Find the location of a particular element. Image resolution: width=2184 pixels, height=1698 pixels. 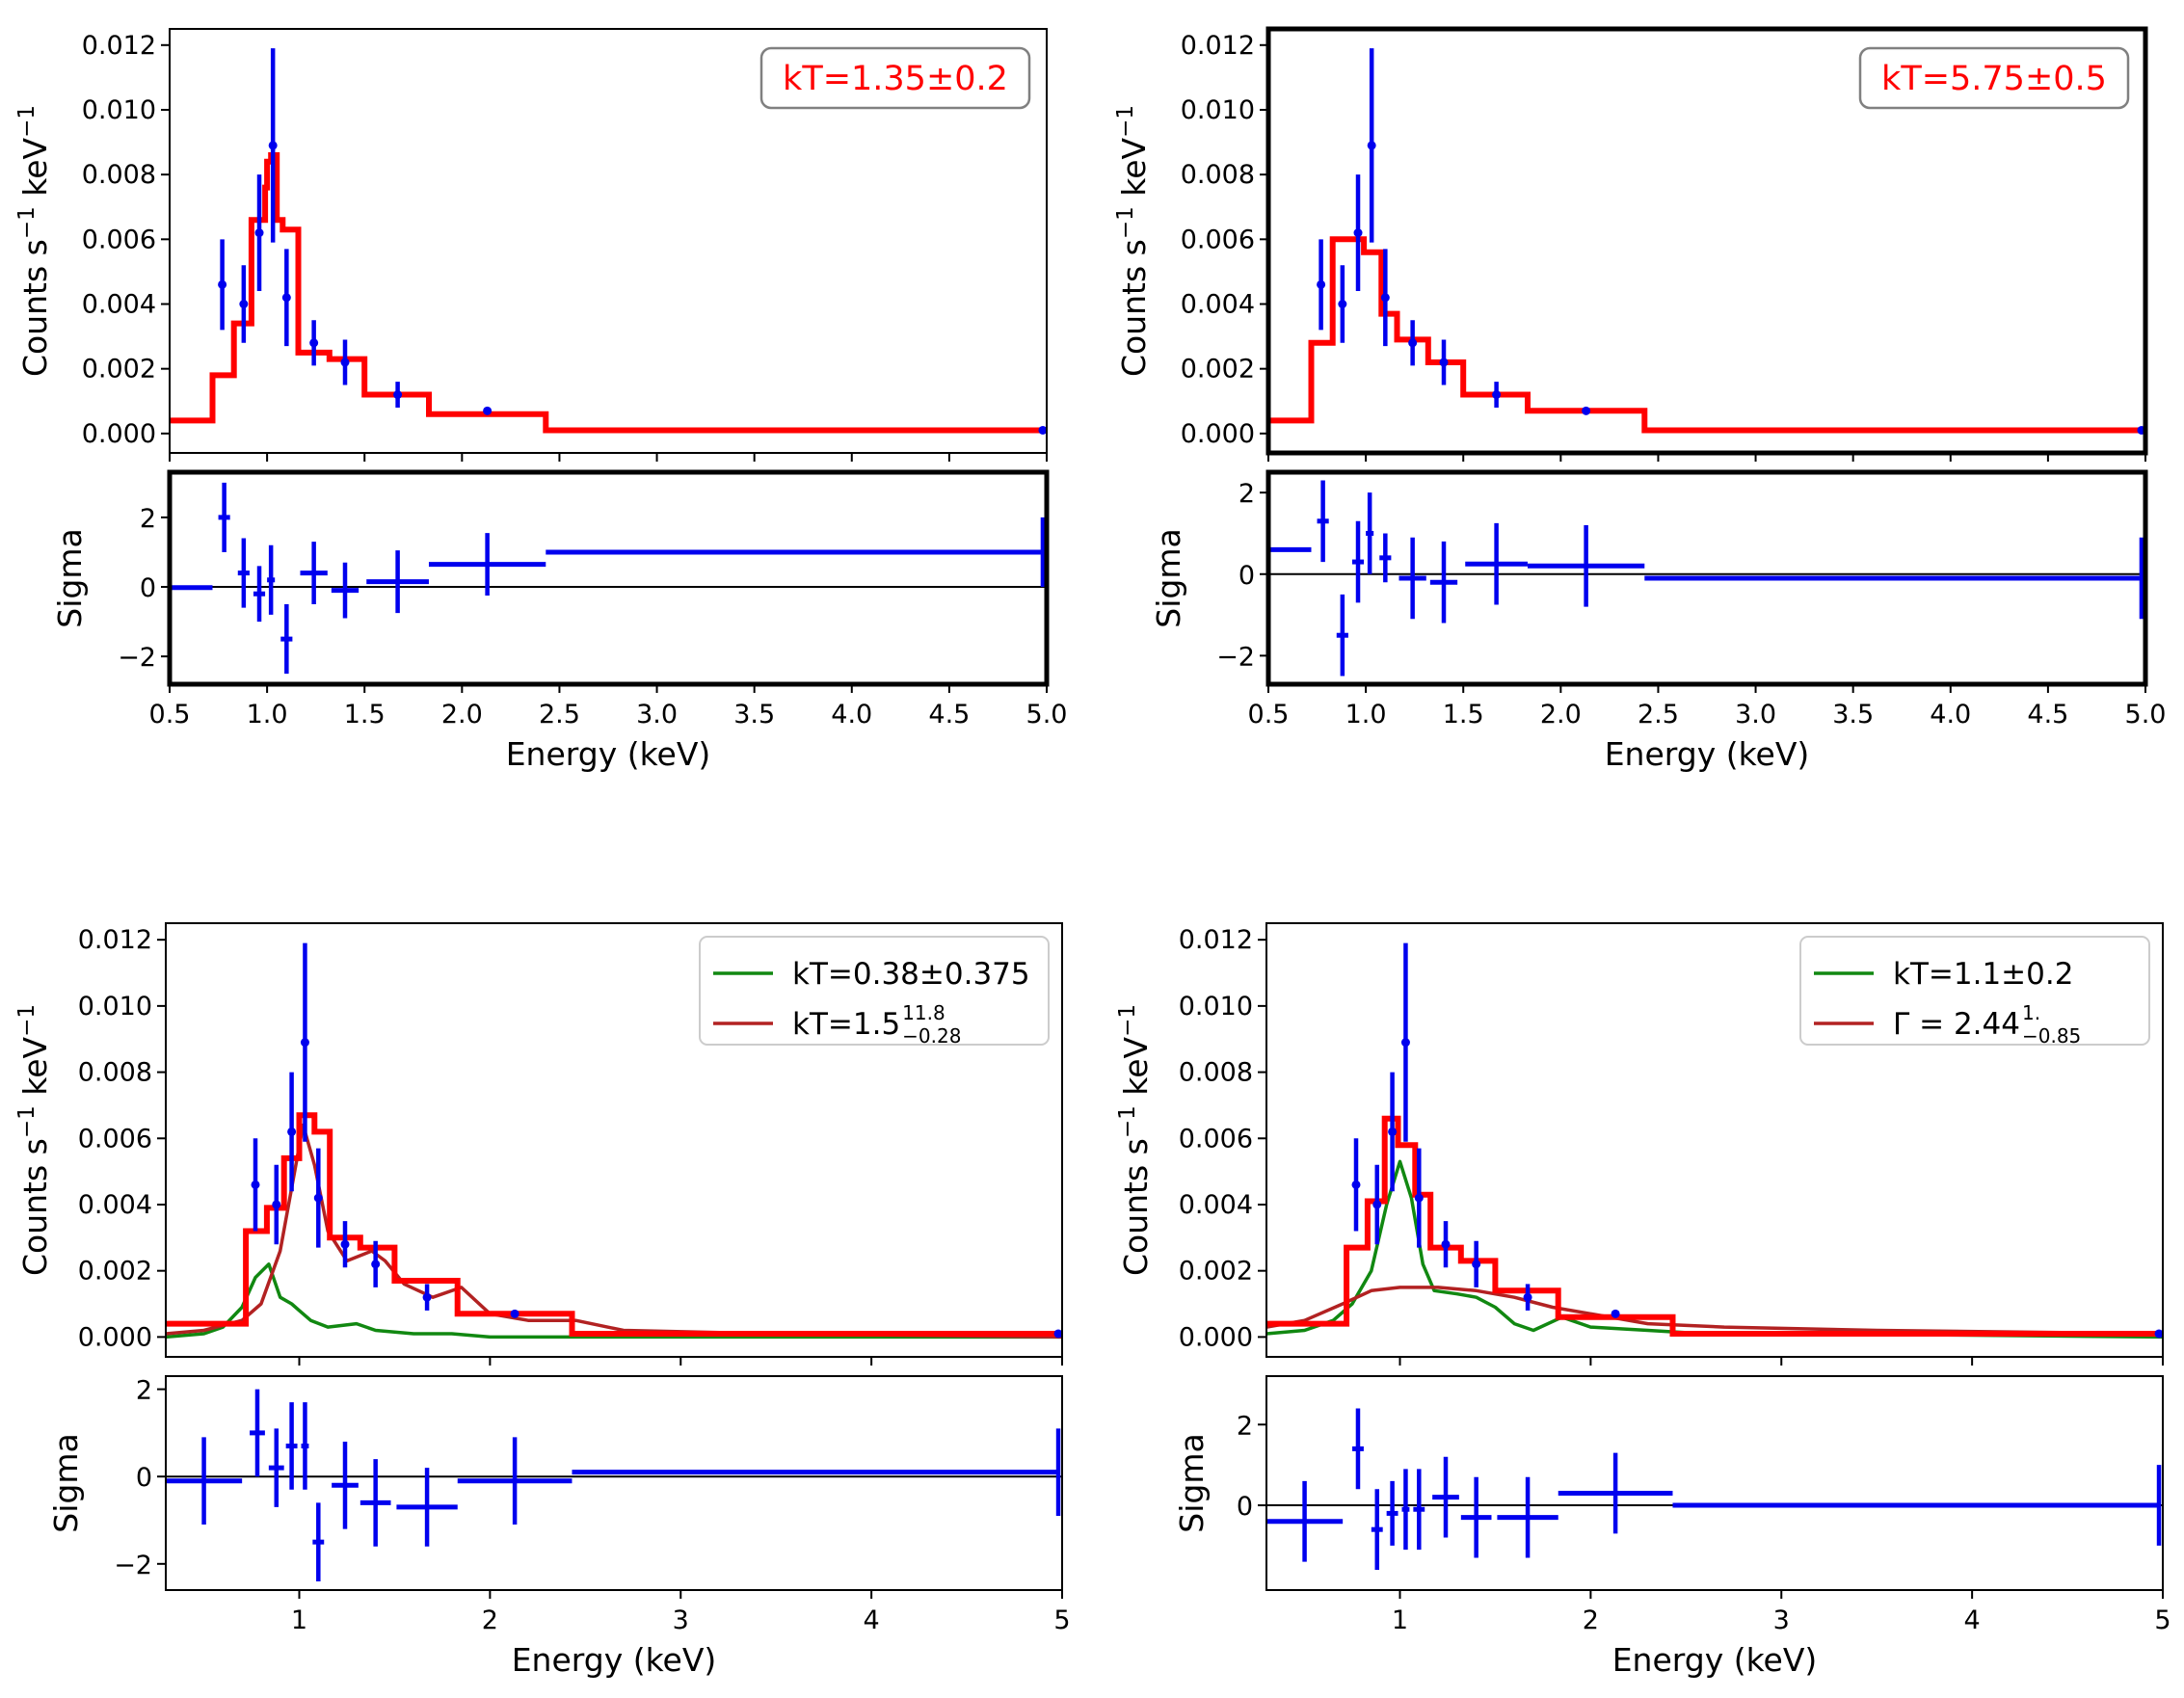

legend-frame is located at coordinates (1975, 991).